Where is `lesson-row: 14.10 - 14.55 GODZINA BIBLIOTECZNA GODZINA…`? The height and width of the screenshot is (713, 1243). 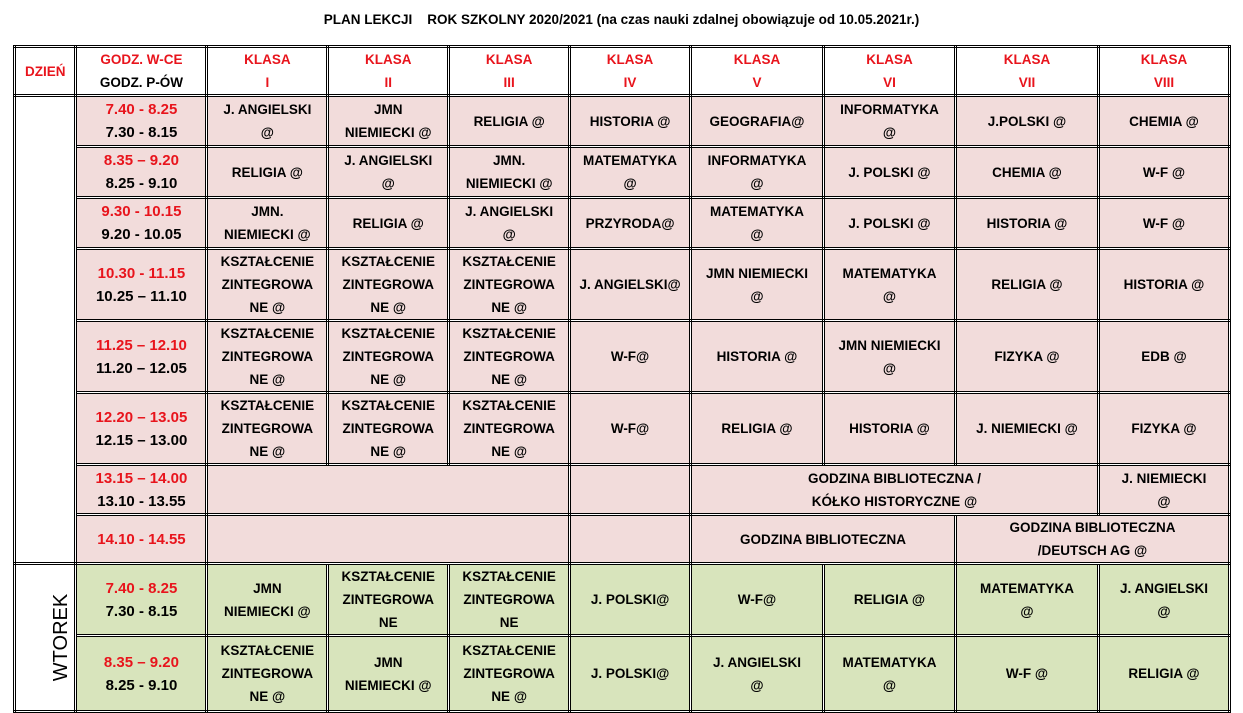
lesson-row: 14.10 - 14.55 GODZINA BIBLIOTECZNA GODZINA… is located at coordinates (623, 539).